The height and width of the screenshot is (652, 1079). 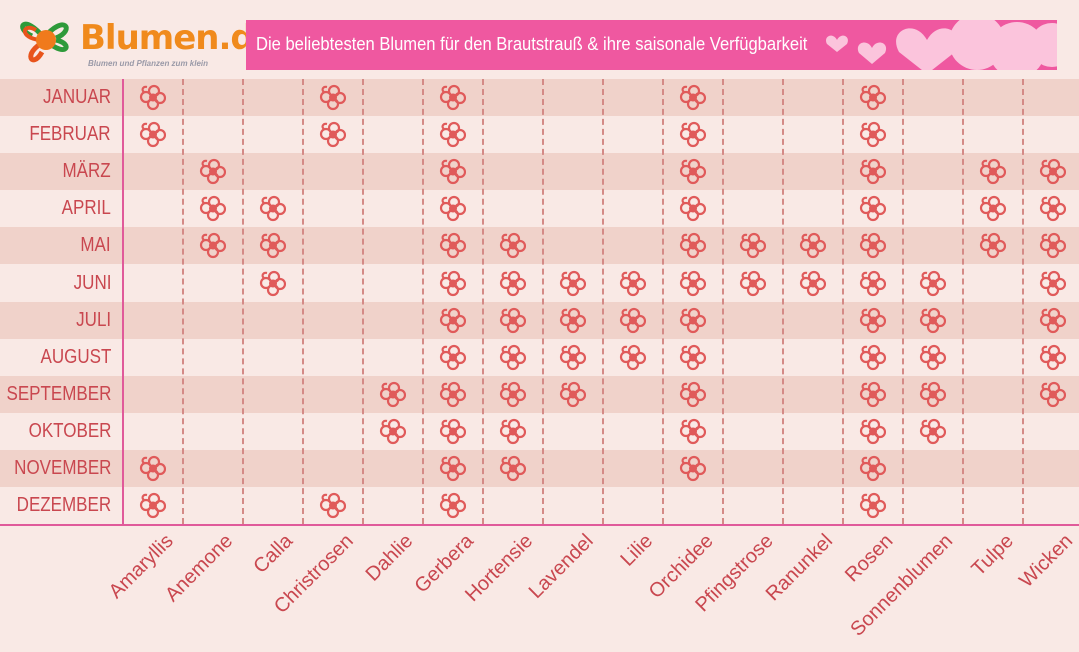 What do you see at coordinates (58, 393) in the screenshot?
I see `month-label: SEPTEMBER` at bounding box center [58, 393].